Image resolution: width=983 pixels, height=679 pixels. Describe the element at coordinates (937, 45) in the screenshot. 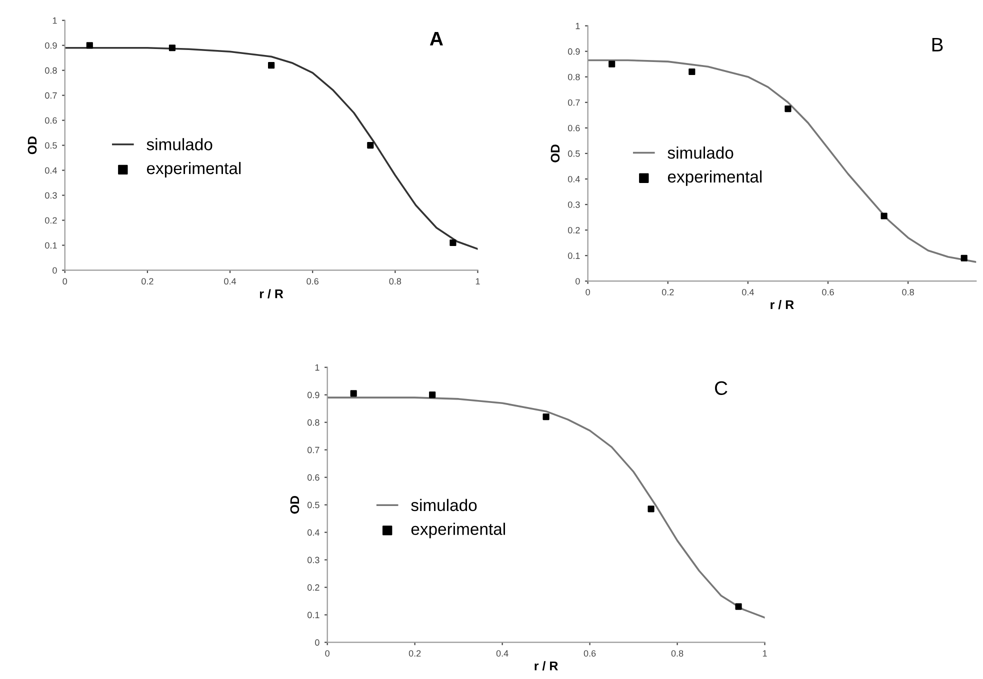

I see `chart-title: B` at that location.